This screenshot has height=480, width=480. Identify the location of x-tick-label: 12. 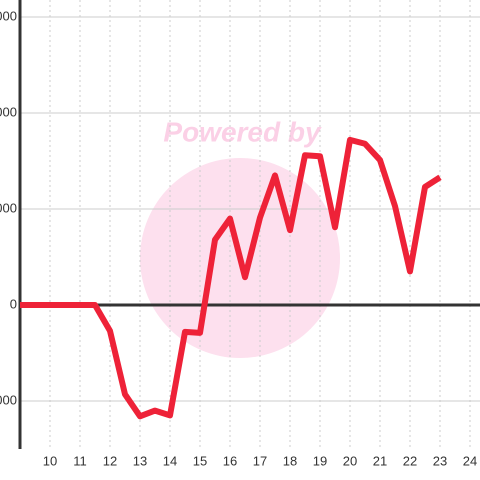
(110, 460).